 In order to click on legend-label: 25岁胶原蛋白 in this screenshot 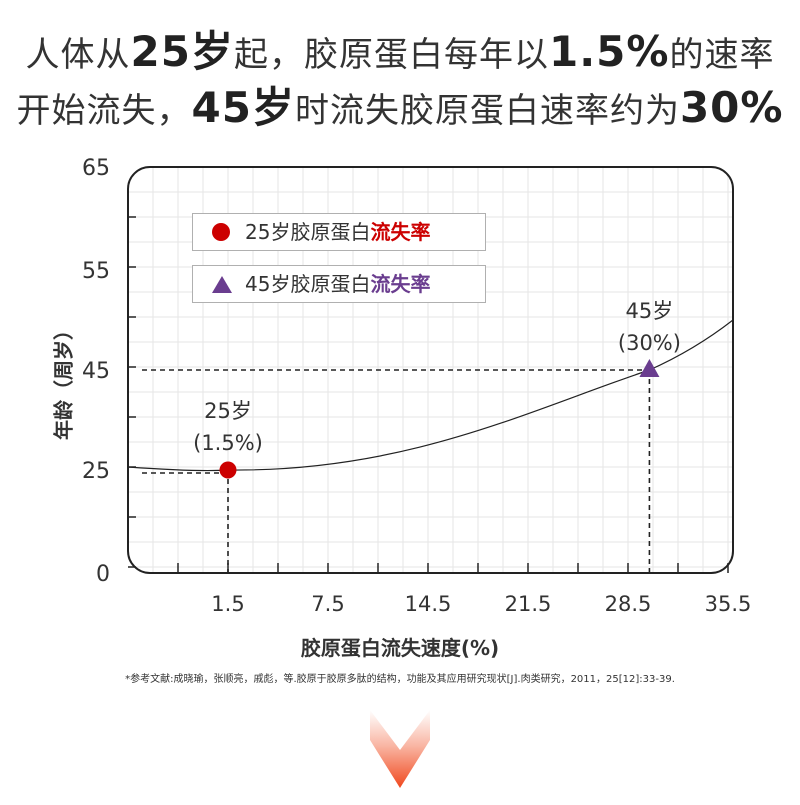, I will do `click(308, 232)`.